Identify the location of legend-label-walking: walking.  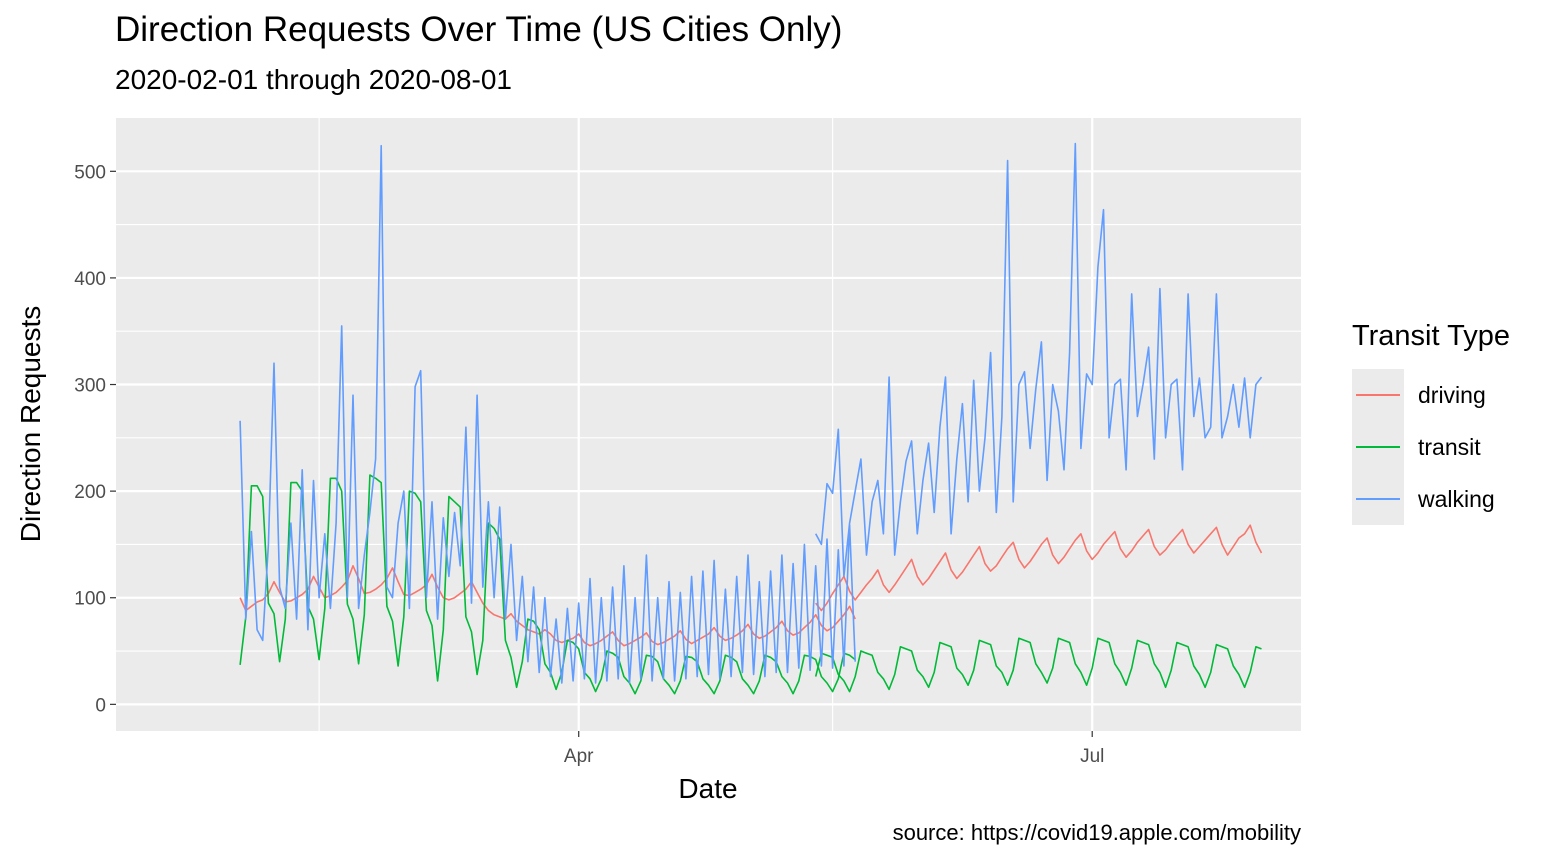
(1456, 498).